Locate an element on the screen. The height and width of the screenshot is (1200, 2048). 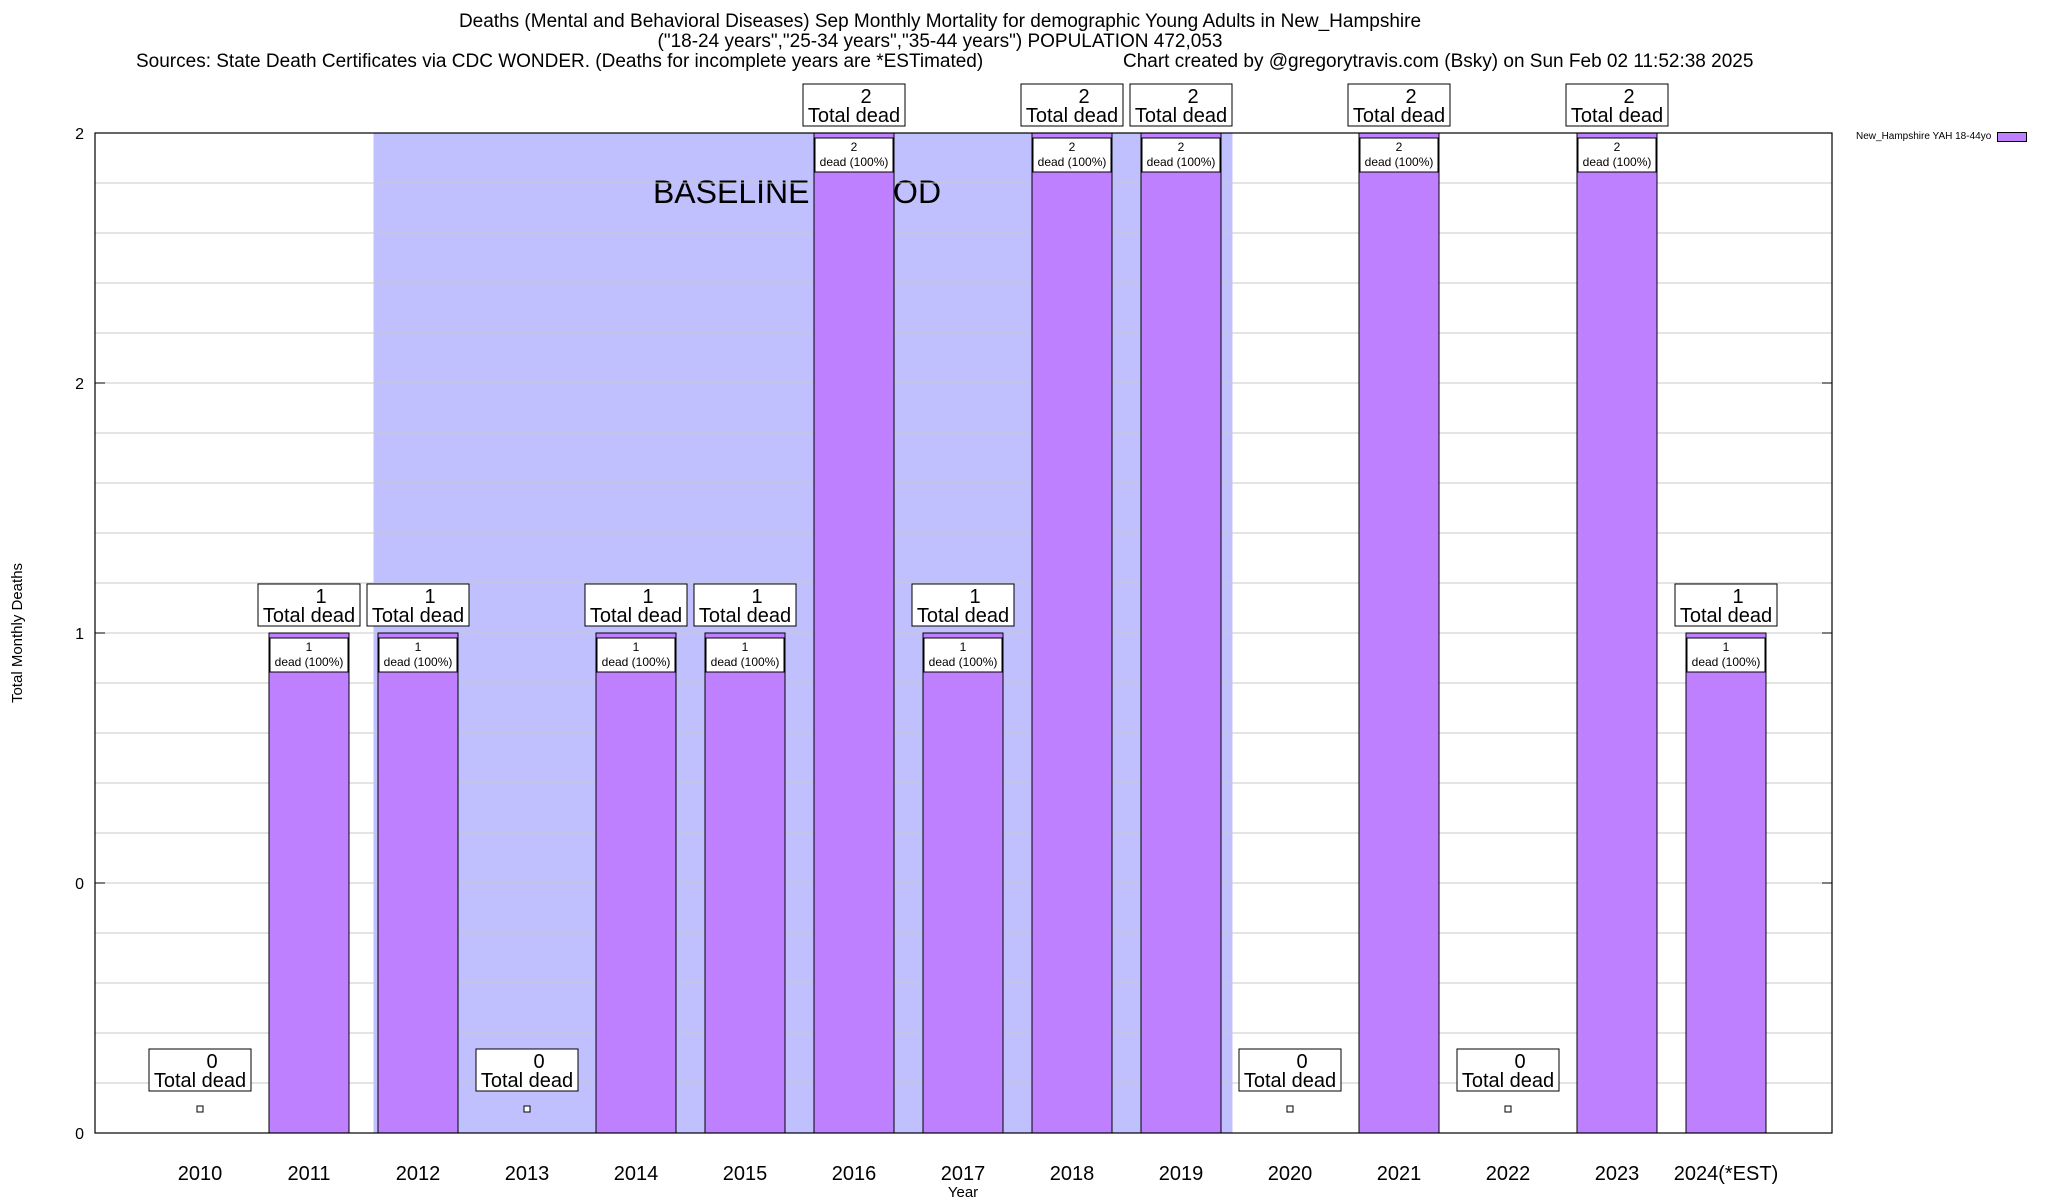
x-tick-label: 2018 is located at coordinates (1072, 1174).